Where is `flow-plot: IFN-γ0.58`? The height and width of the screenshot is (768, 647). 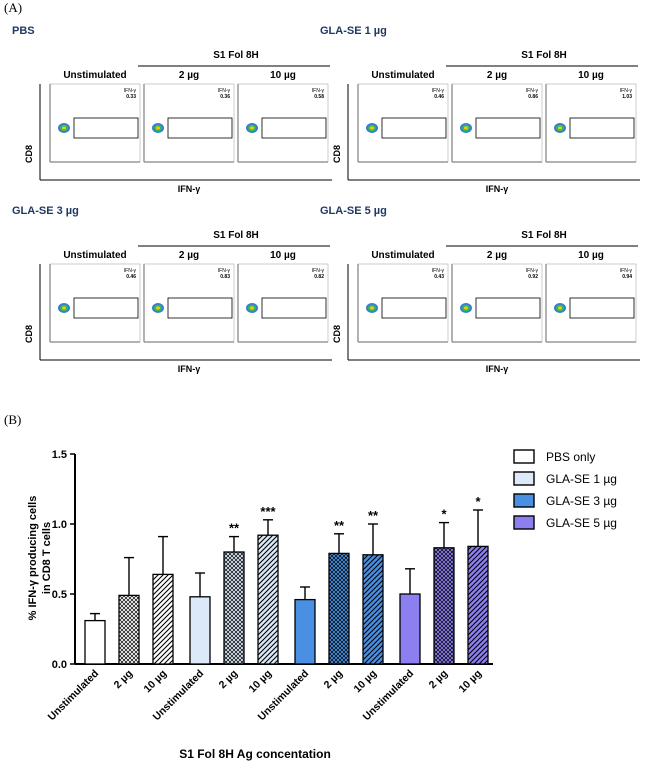
flow-plot: IFN-γ0.58 is located at coordinates (283, 123).